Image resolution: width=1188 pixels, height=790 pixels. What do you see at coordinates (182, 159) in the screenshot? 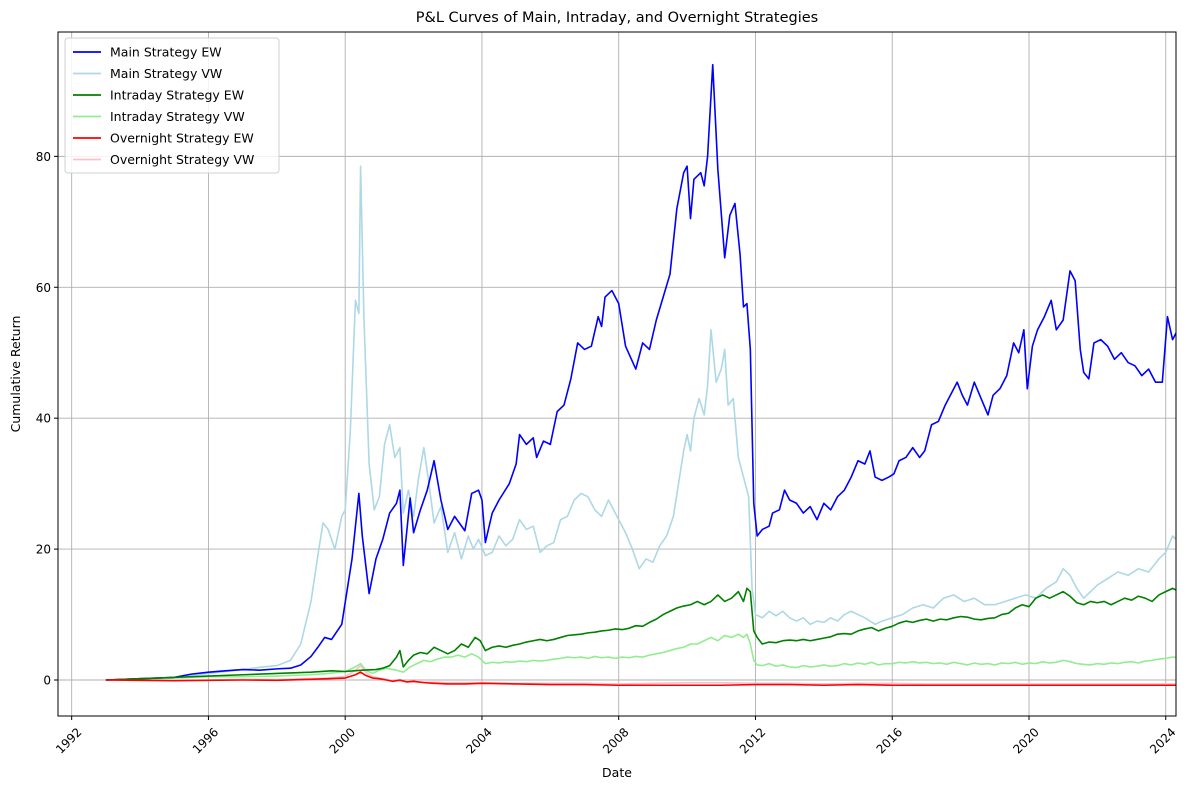
I see `legend-label: Overnight Strategy VW` at bounding box center [182, 159].